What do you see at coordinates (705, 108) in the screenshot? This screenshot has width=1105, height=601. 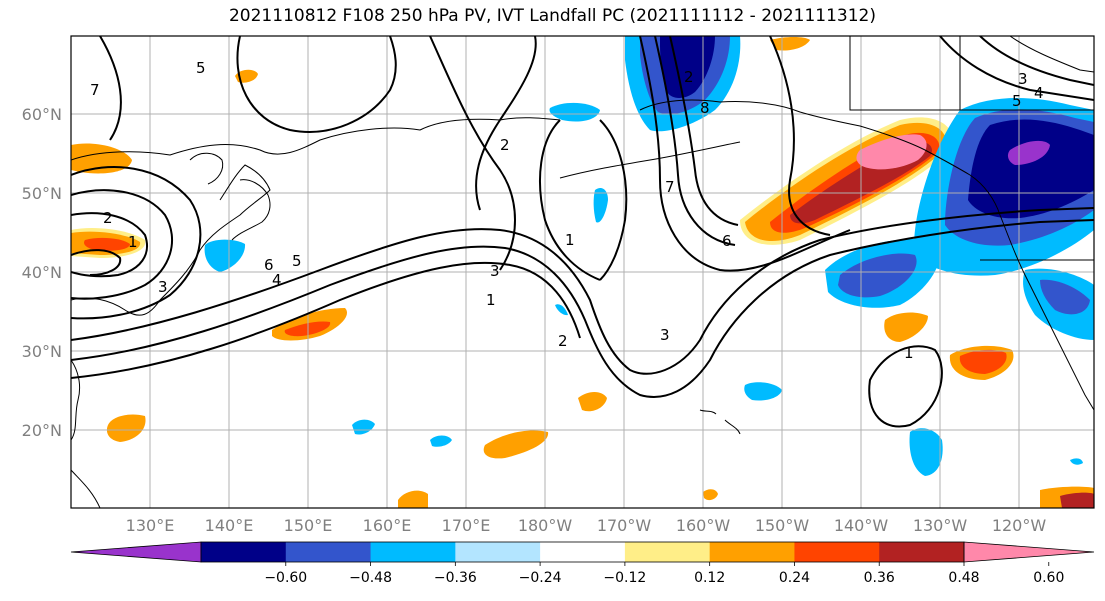 I see `contour-label: 8` at bounding box center [705, 108].